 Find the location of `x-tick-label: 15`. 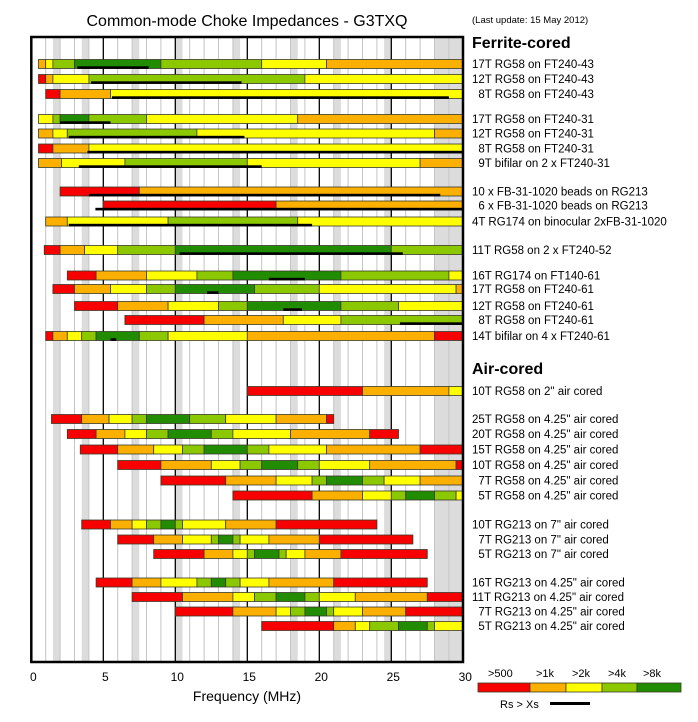

x-tick-label: 15 is located at coordinates (250, 677).